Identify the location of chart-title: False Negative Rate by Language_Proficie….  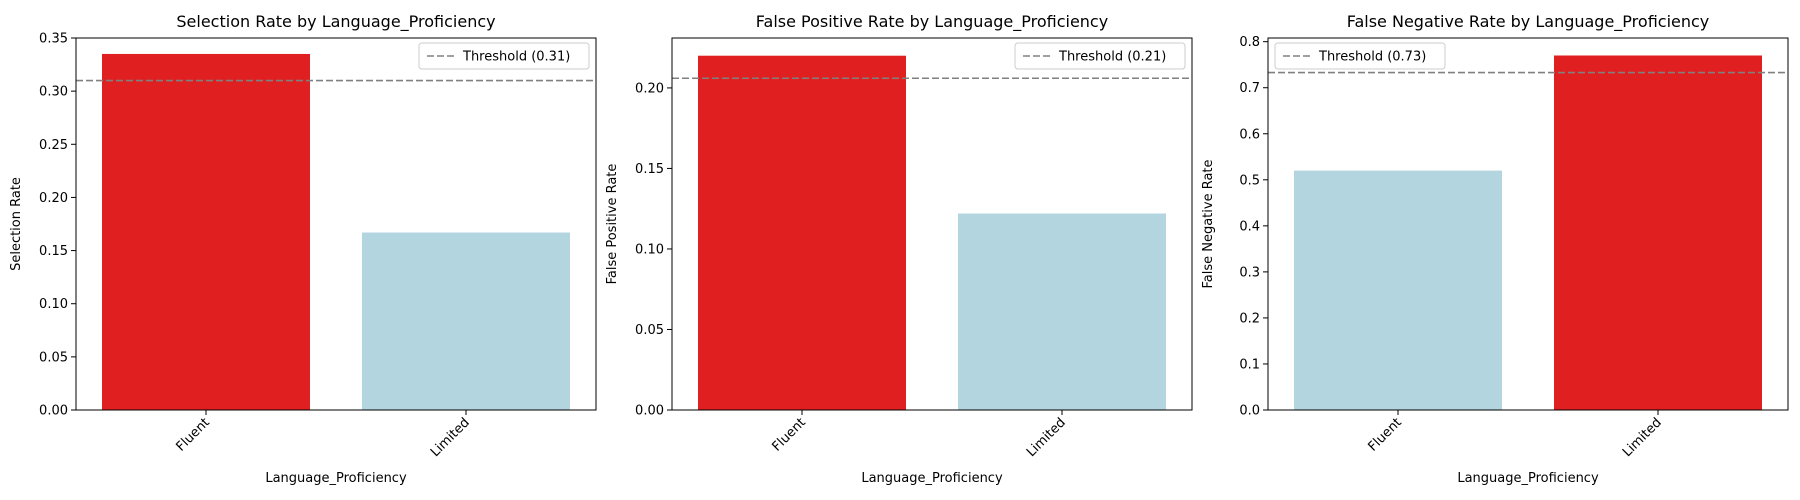
(1528, 22).